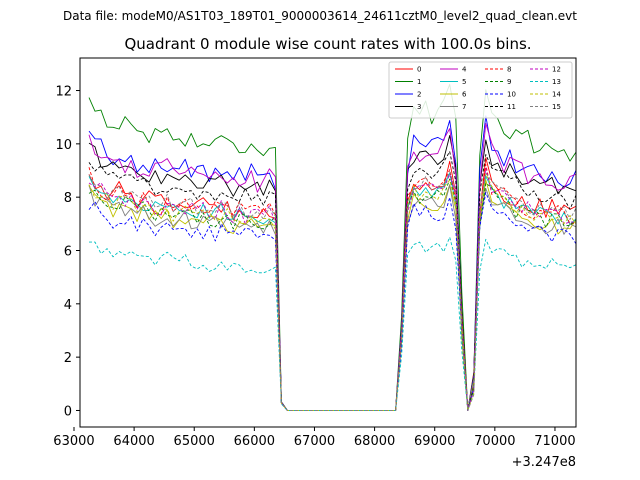 The width and height of the screenshot is (640, 480). What do you see at coordinates (556, 82) in the screenshot?
I see `legend-label: 13` at bounding box center [556, 82].